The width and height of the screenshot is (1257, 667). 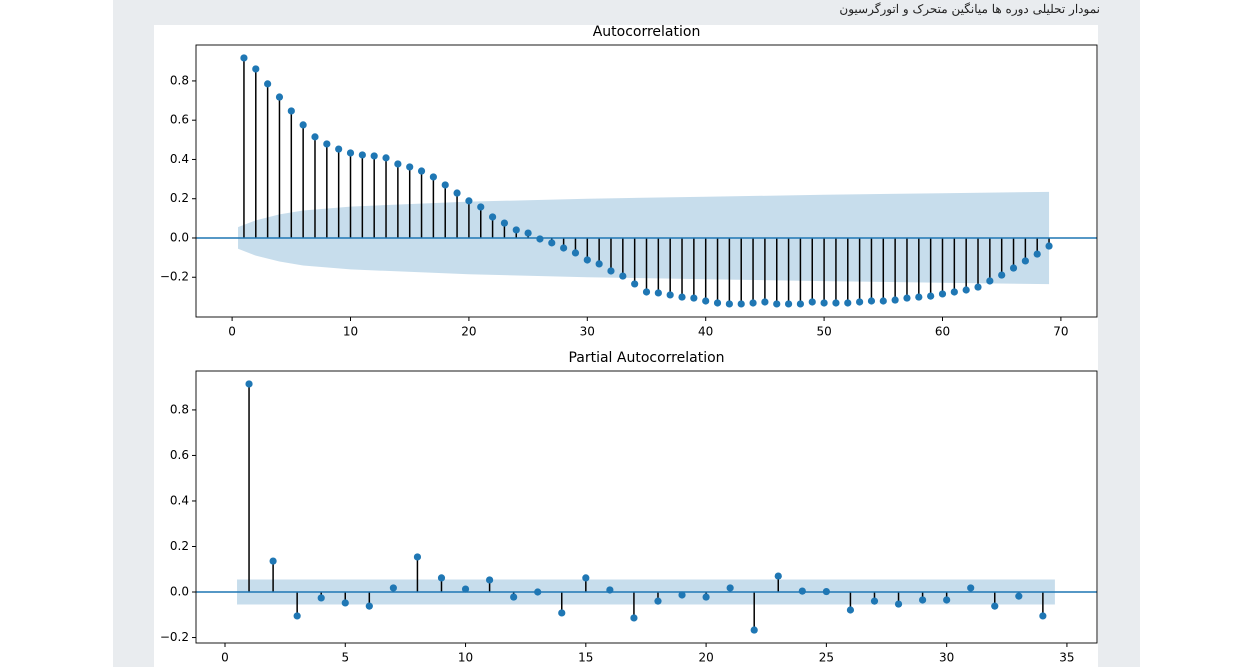 I want to click on x-tick-label: 10, so click(x=350, y=332).